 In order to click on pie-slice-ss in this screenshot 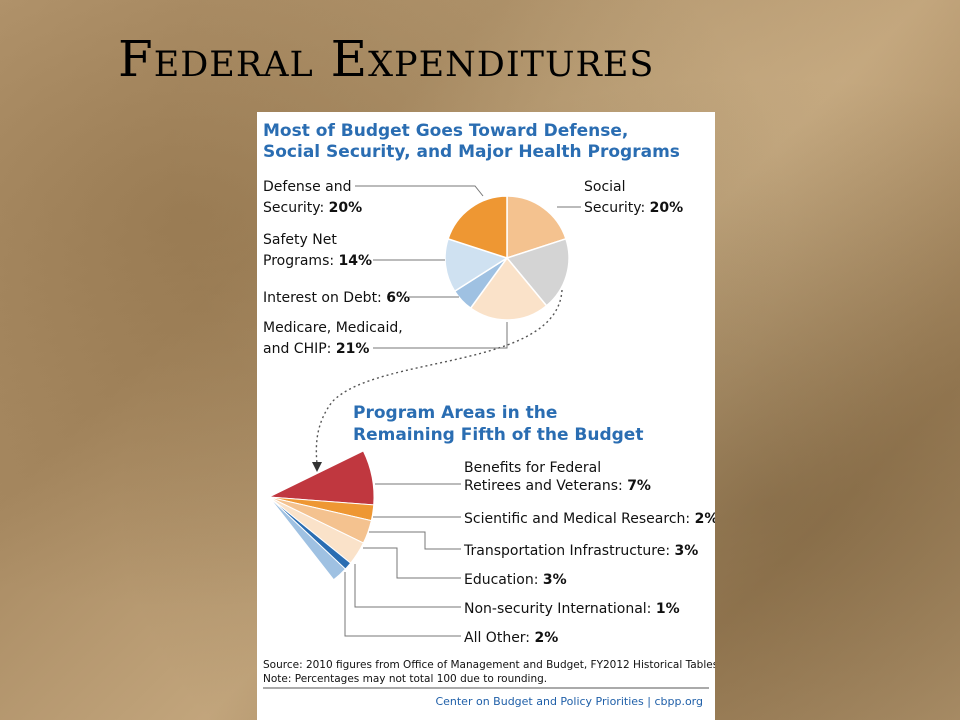, I will do `click(536, 227)`.